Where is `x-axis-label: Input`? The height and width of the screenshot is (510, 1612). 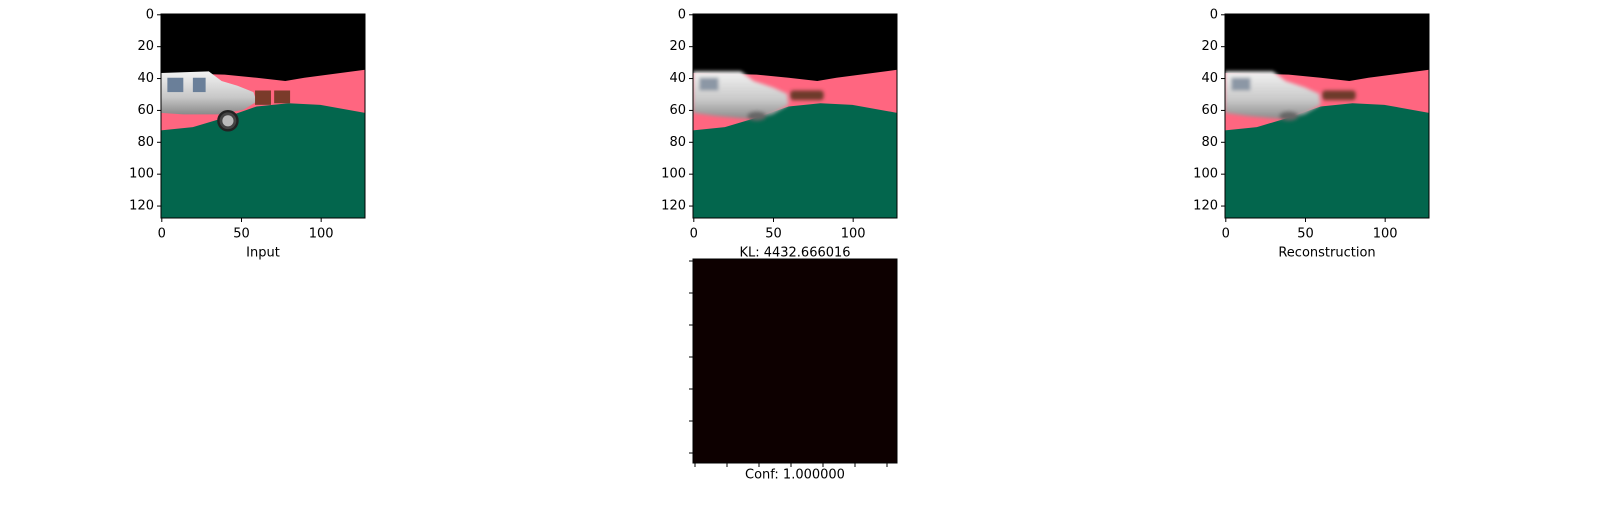
x-axis-label: Input is located at coordinates (263, 253).